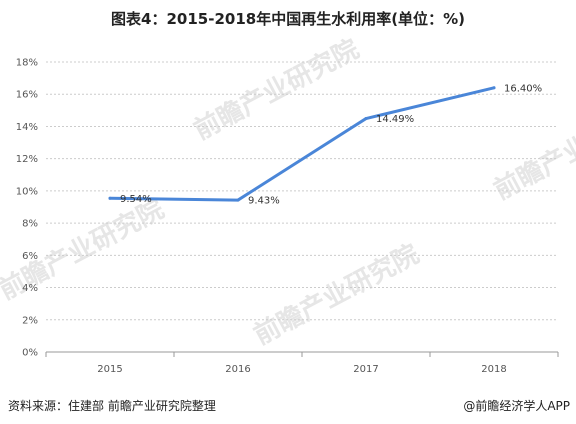 The image size is (576, 424). I want to click on x-tick-label: 2016, so click(237, 369).